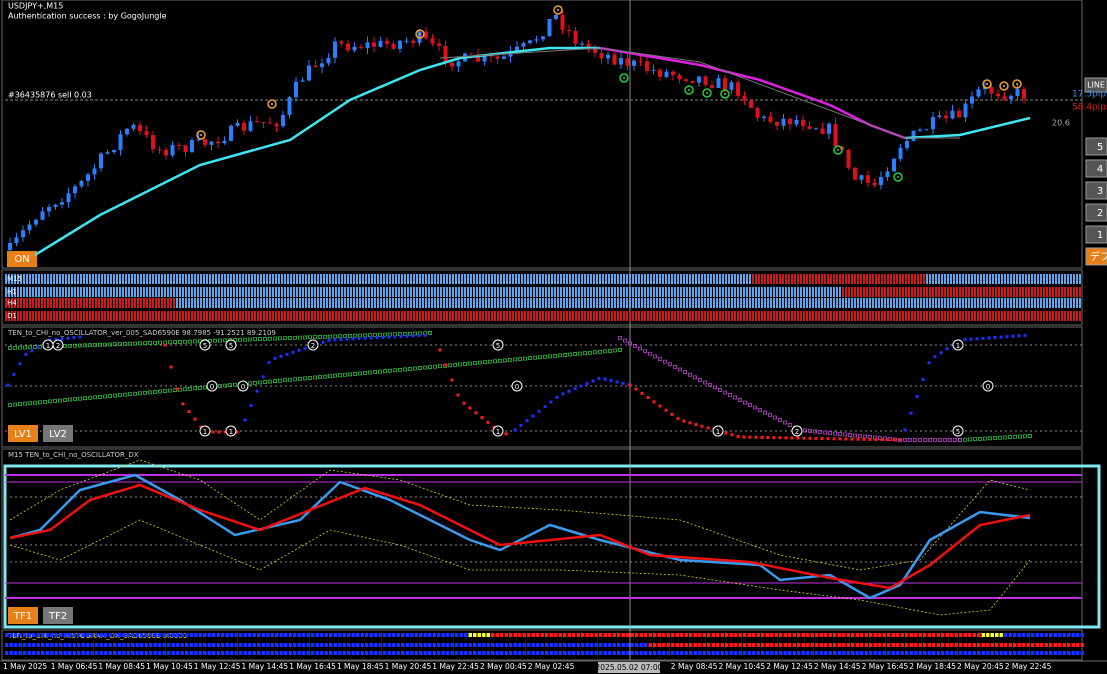  I want to click on side-button: 3, so click(1096, 190).